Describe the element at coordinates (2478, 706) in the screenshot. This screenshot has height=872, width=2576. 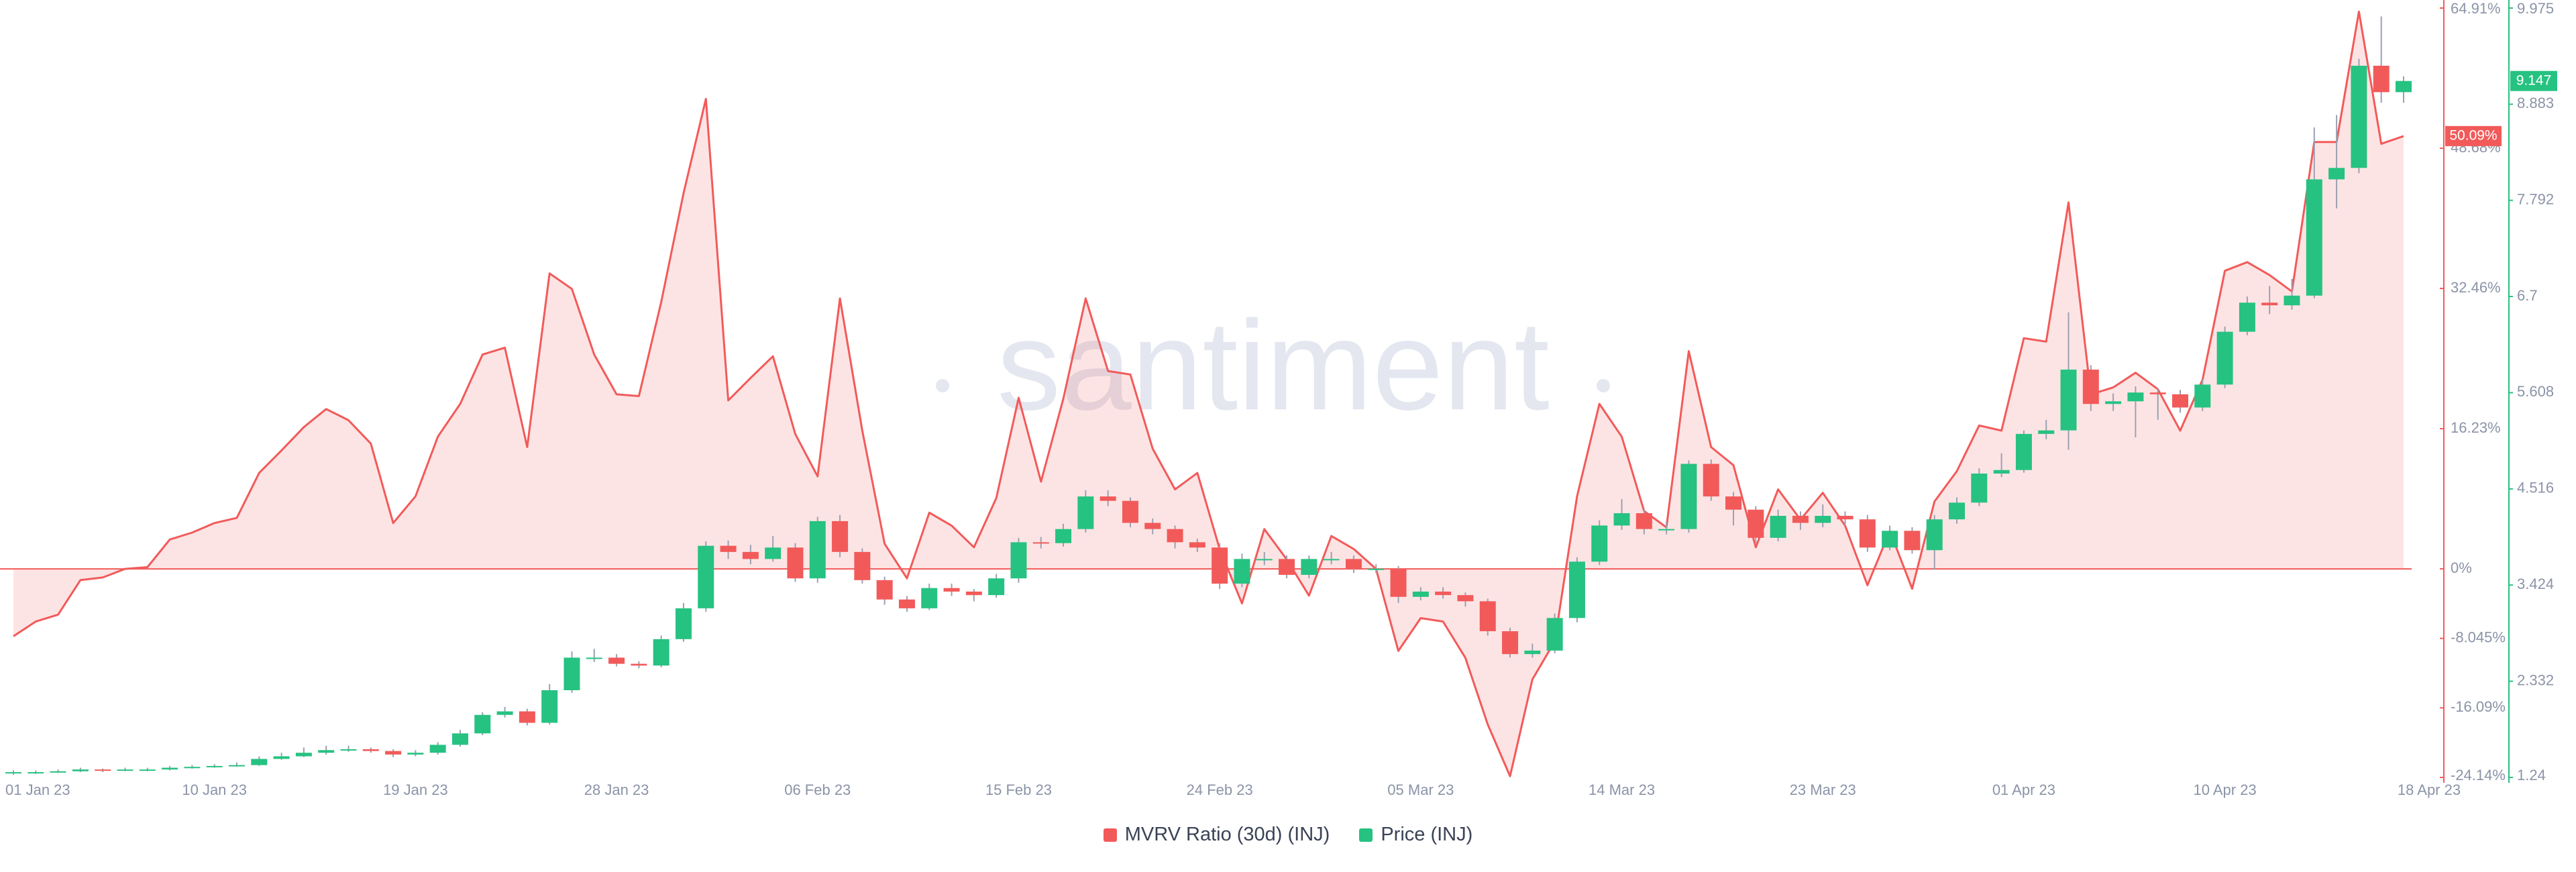
I see `y-tick-label: -16.09%` at that location.